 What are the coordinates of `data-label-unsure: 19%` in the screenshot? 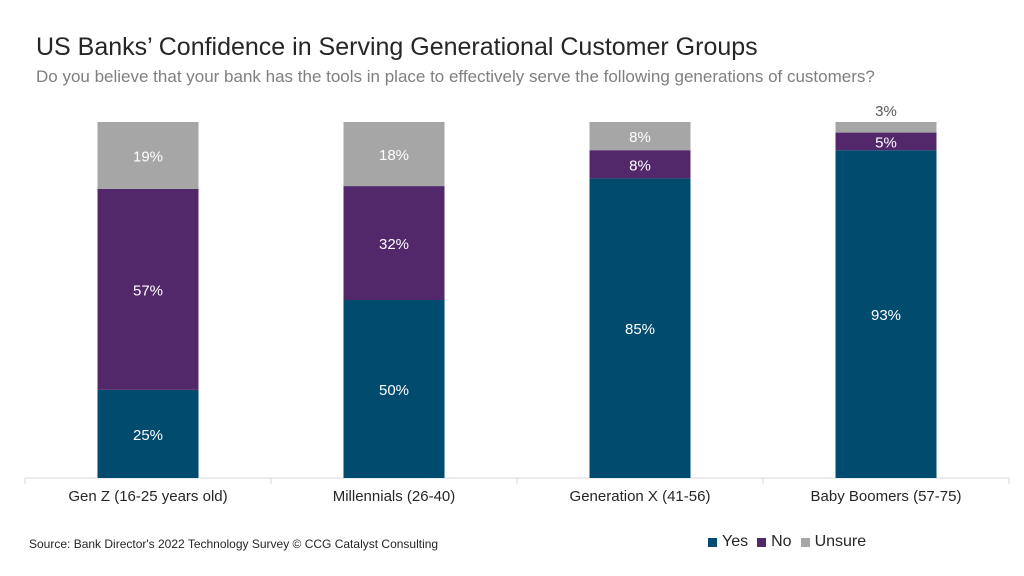 It's located at (148, 156).